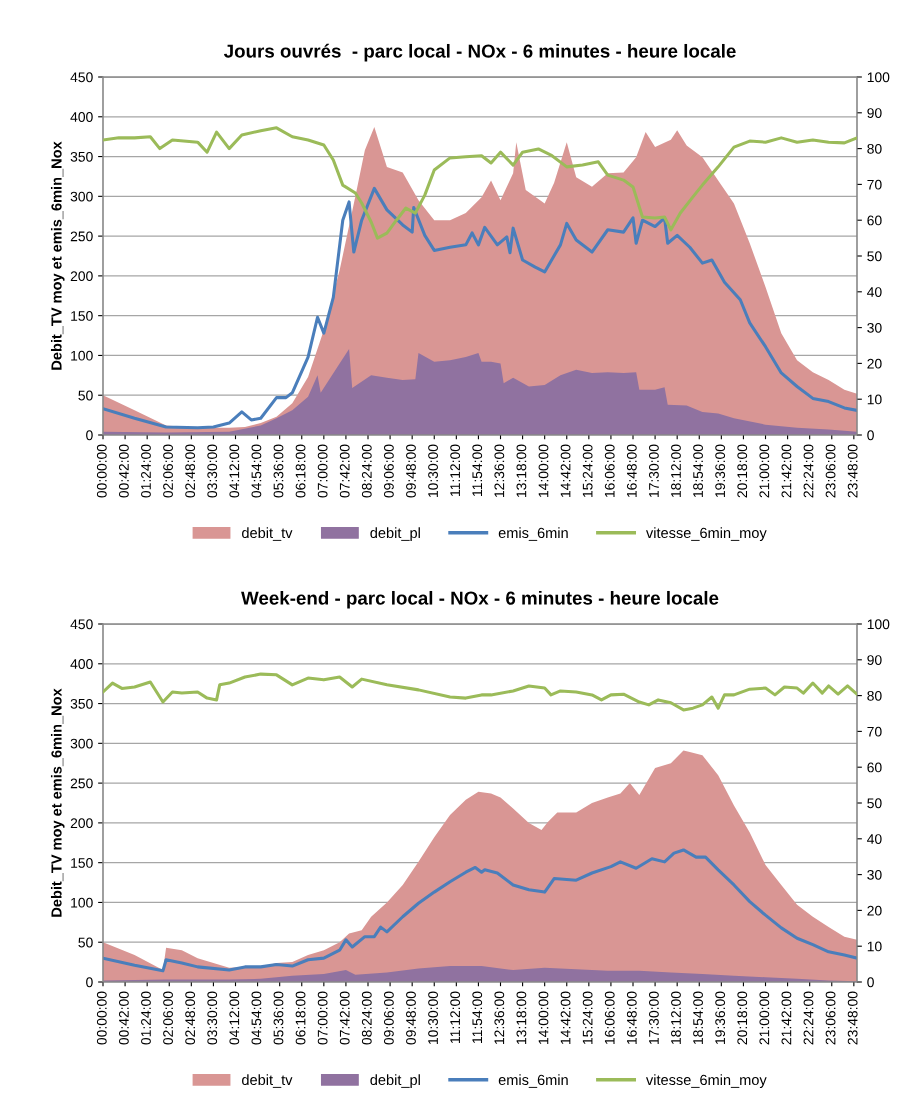 The width and height of the screenshot is (905, 1100). What do you see at coordinates (587, 1018) in the screenshot?
I see `x-tick-label: 15:24:00` at bounding box center [587, 1018].